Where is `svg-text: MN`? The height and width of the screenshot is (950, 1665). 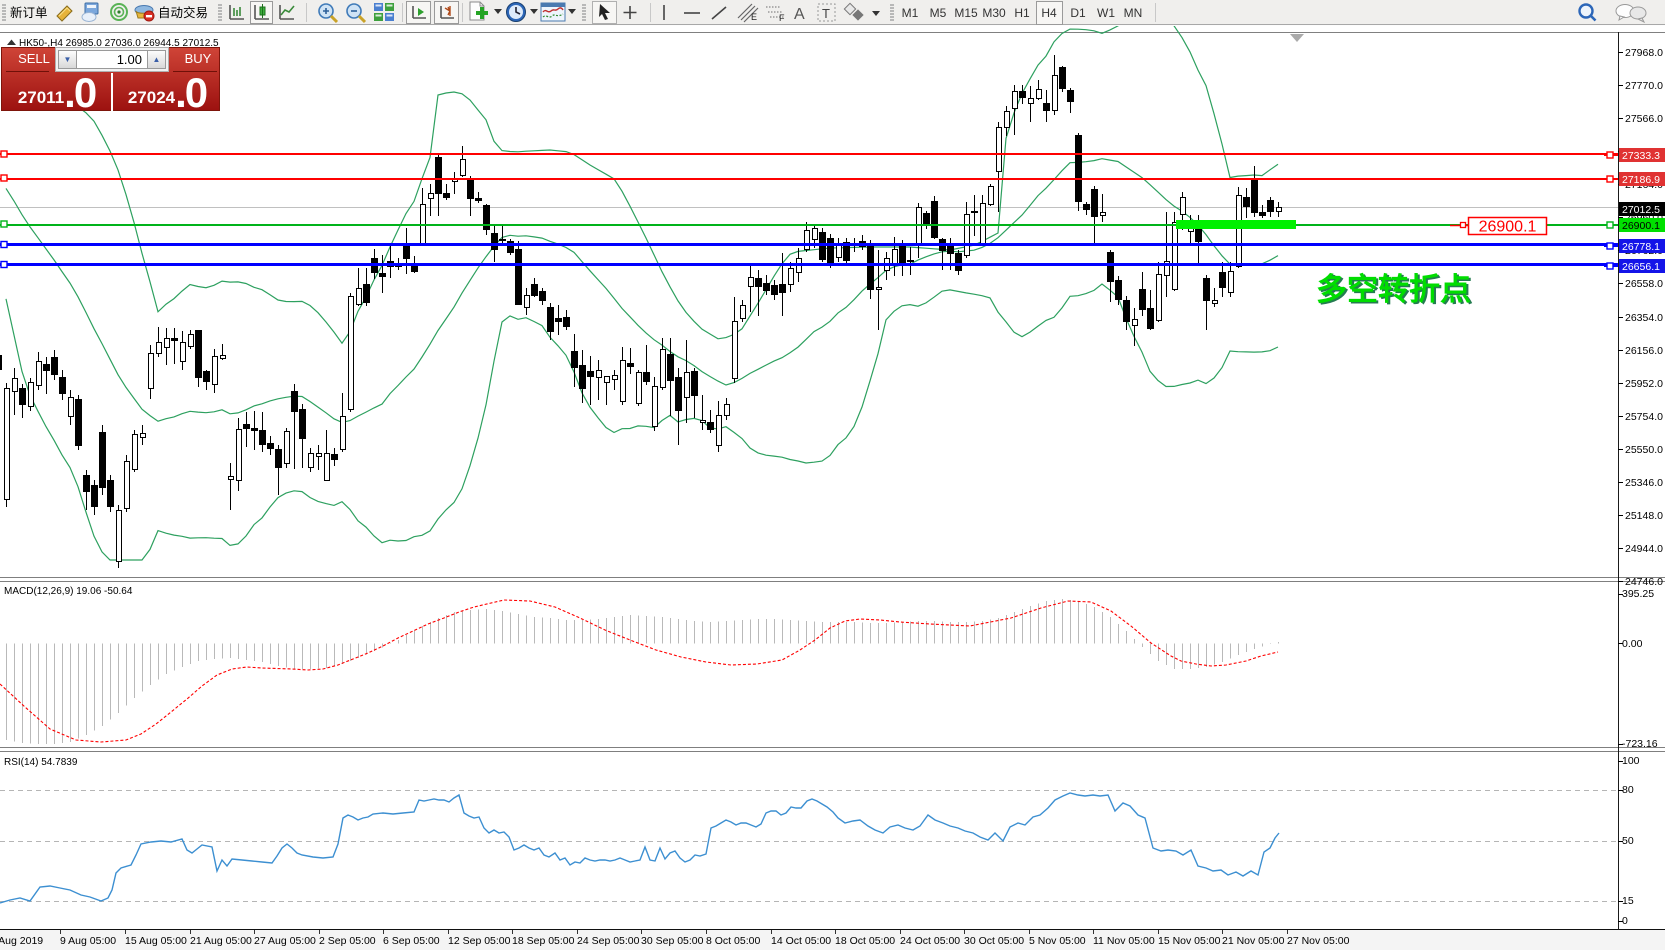
svg-text: MN is located at coordinates (1133, 13).